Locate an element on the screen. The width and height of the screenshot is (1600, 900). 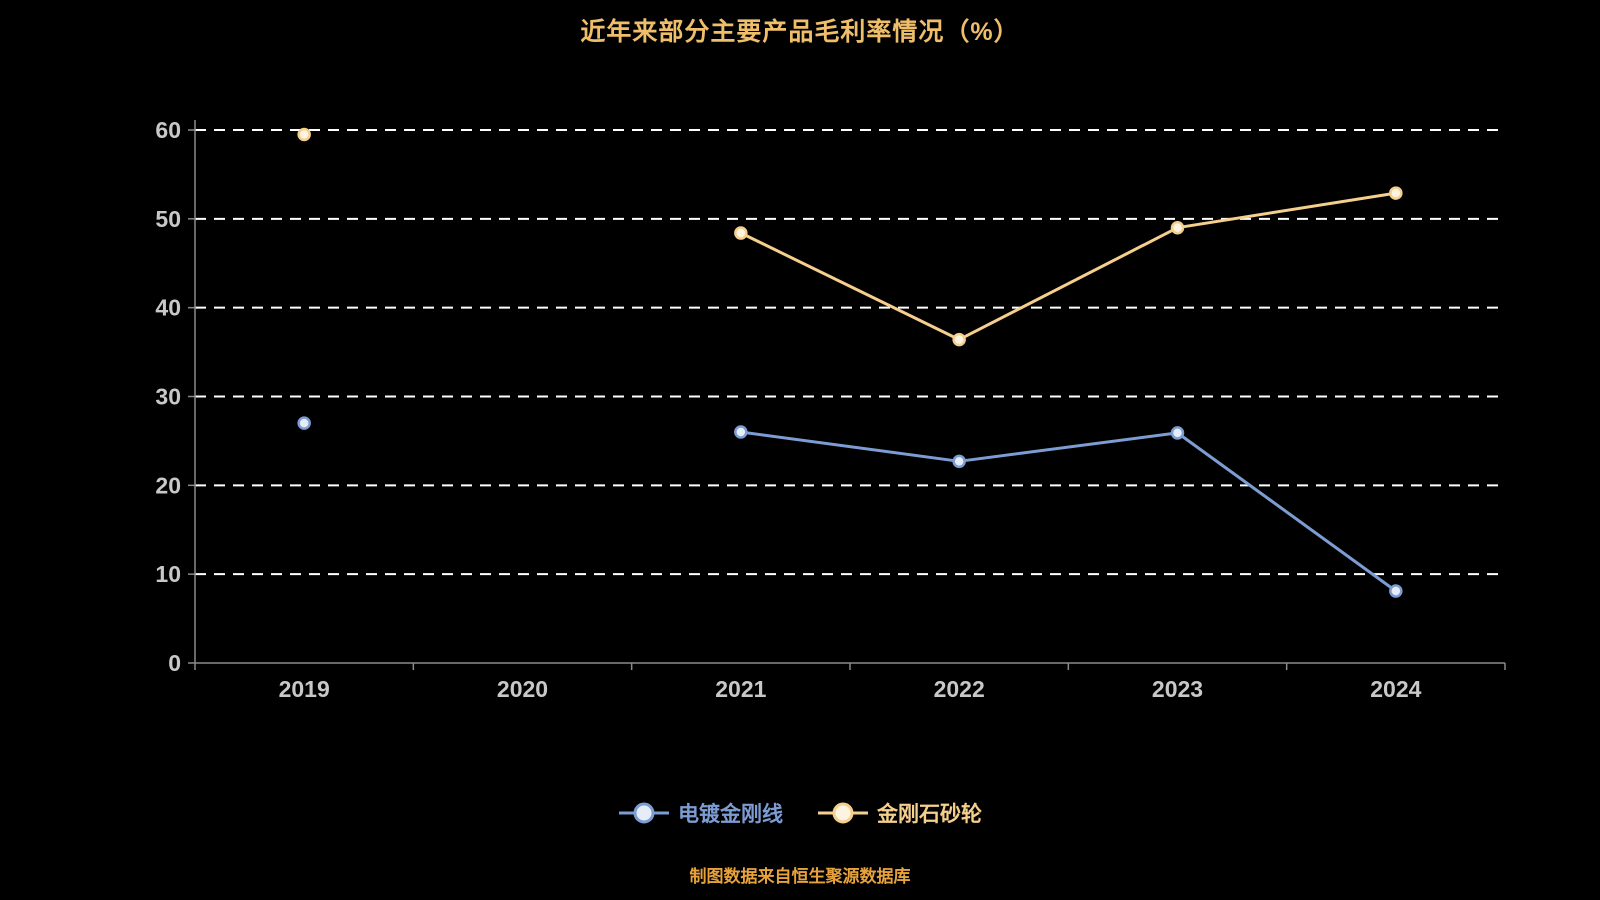
data-point-0-2019 is located at coordinates (304, 423).